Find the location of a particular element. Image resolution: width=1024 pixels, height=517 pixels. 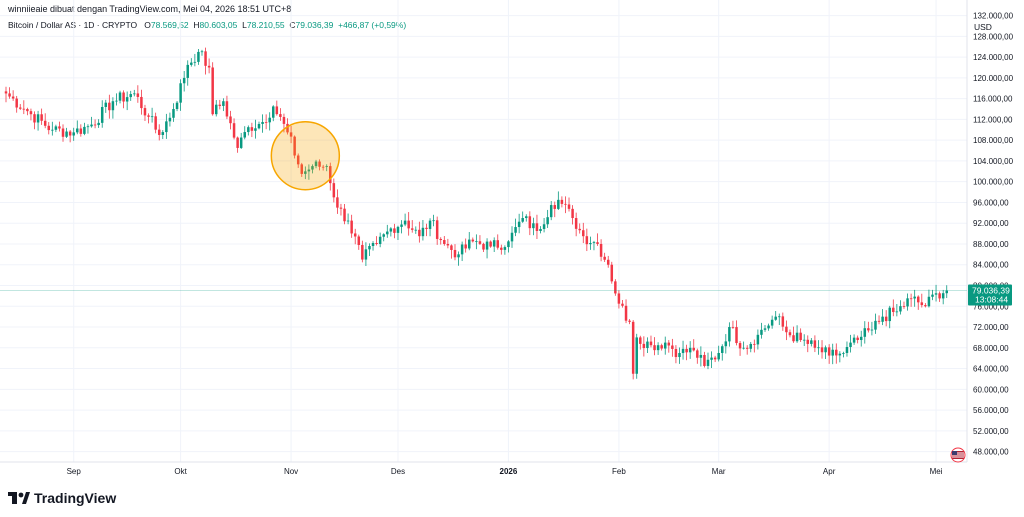

price-tick-label: 72.000,00 is located at coordinates (991, 327).